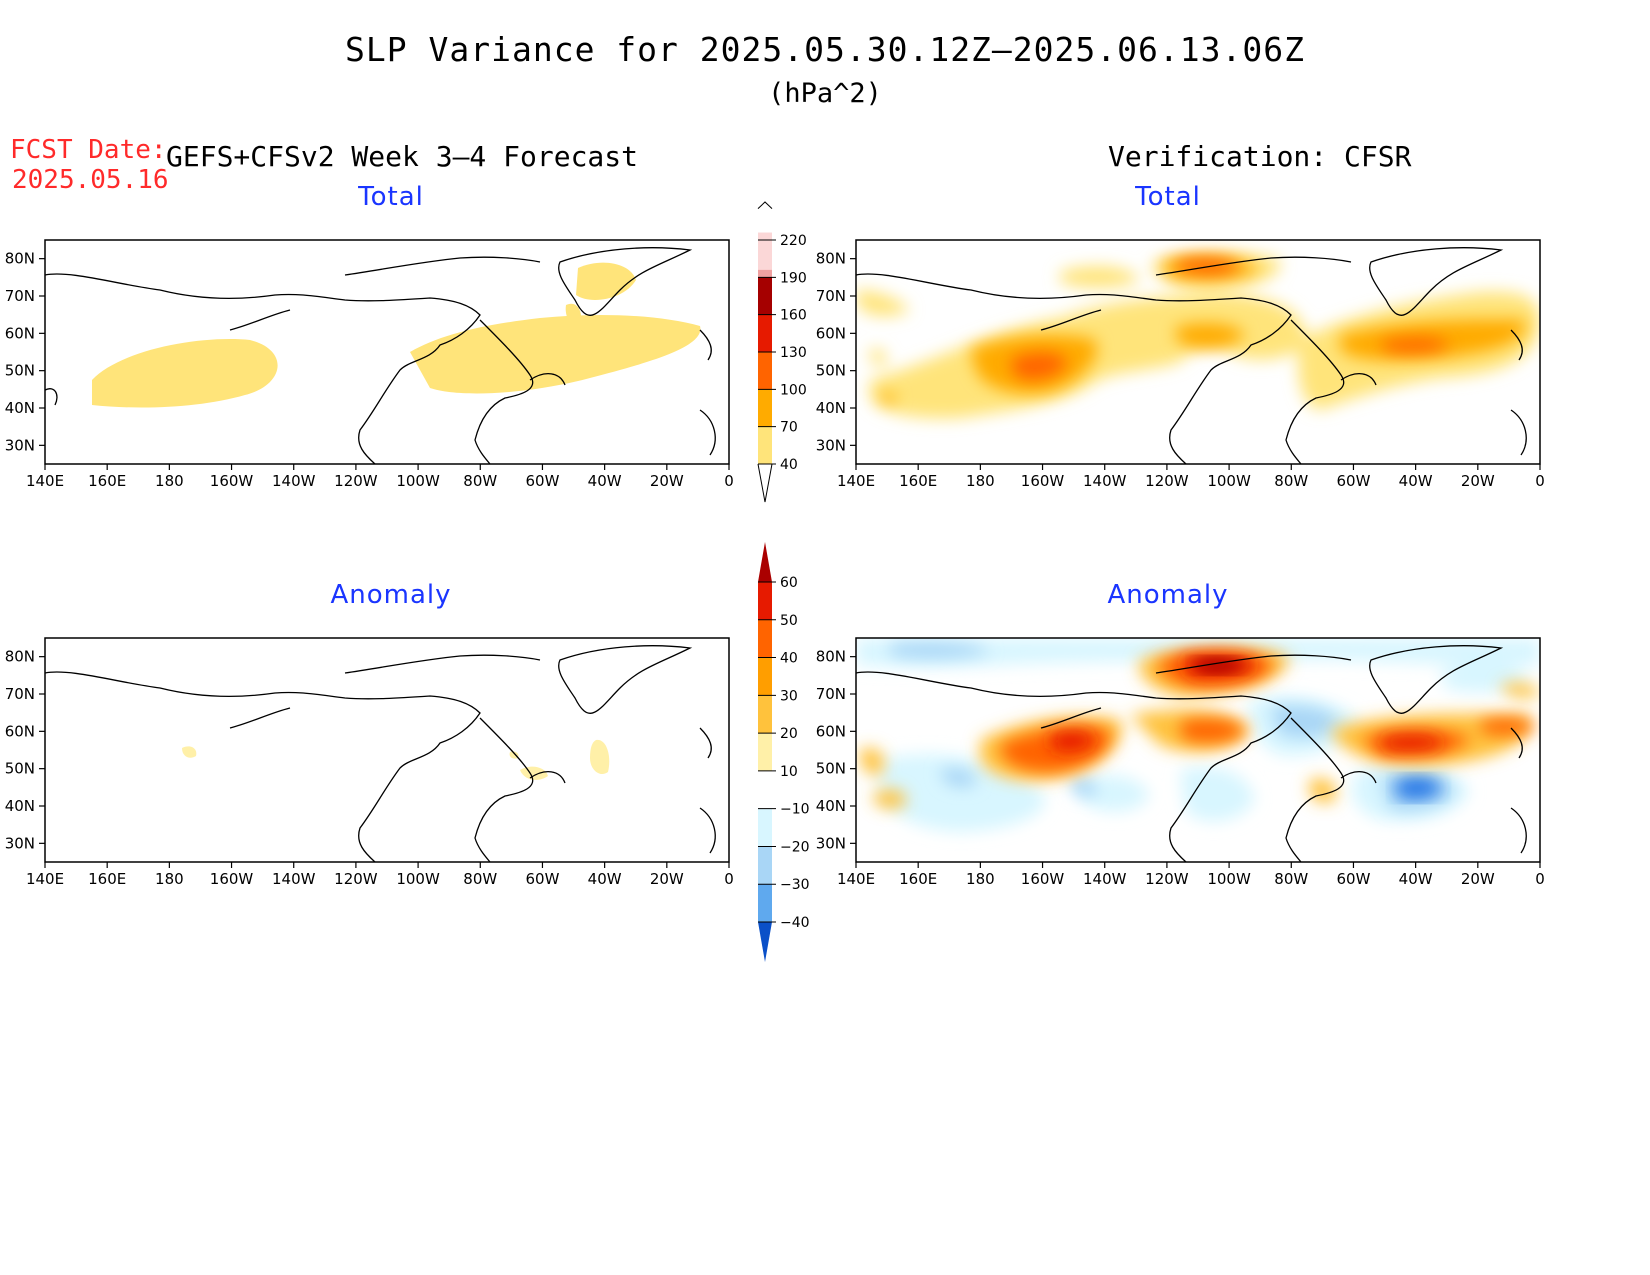 This screenshot has width=1650, height=1275. What do you see at coordinates (789, 428) in the screenshot?
I see `total-colorbar-label: 70` at bounding box center [789, 428].